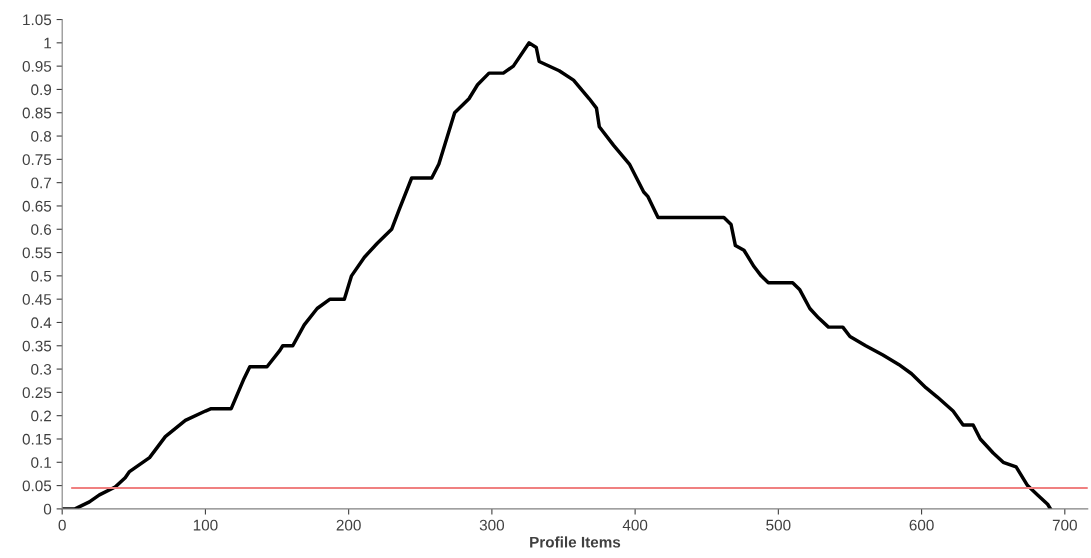 The height and width of the screenshot is (558, 1091). What do you see at coordinates (62, 525) in the screenshot?
I see `x-tick-label: 0` at bounding box center [62, 525].